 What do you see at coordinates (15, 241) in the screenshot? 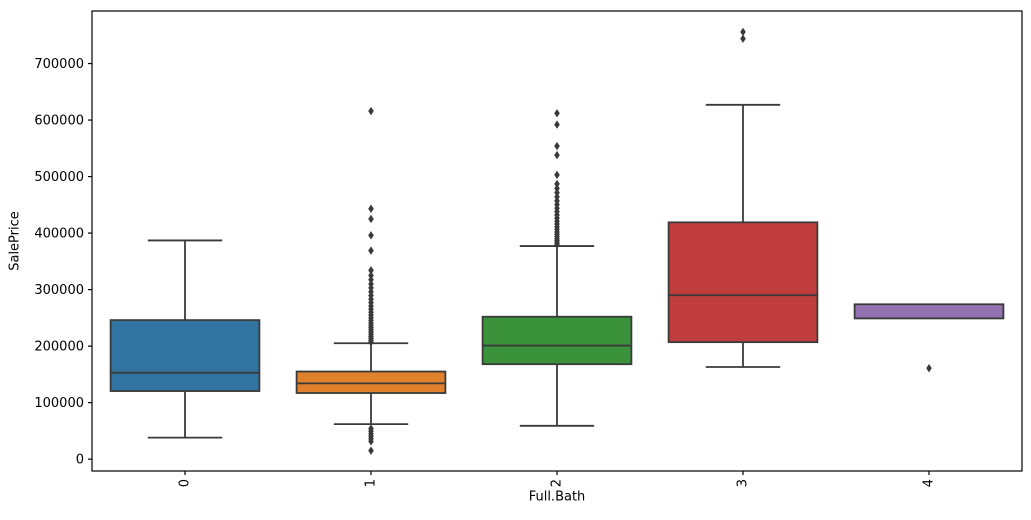
I see `y-axis-label: SalePrice` at bounding box center [15, 241].